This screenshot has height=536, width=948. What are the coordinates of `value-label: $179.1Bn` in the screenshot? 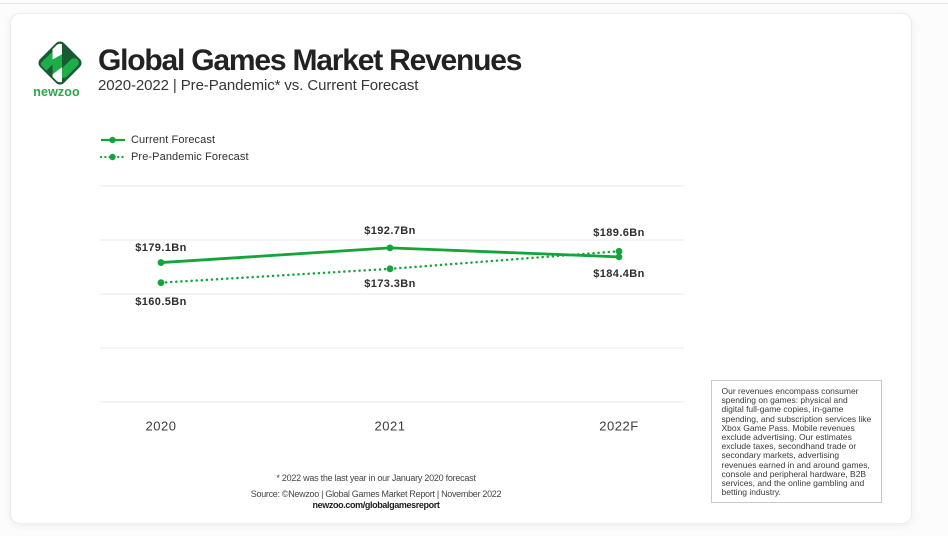 It's located at (161, 248).